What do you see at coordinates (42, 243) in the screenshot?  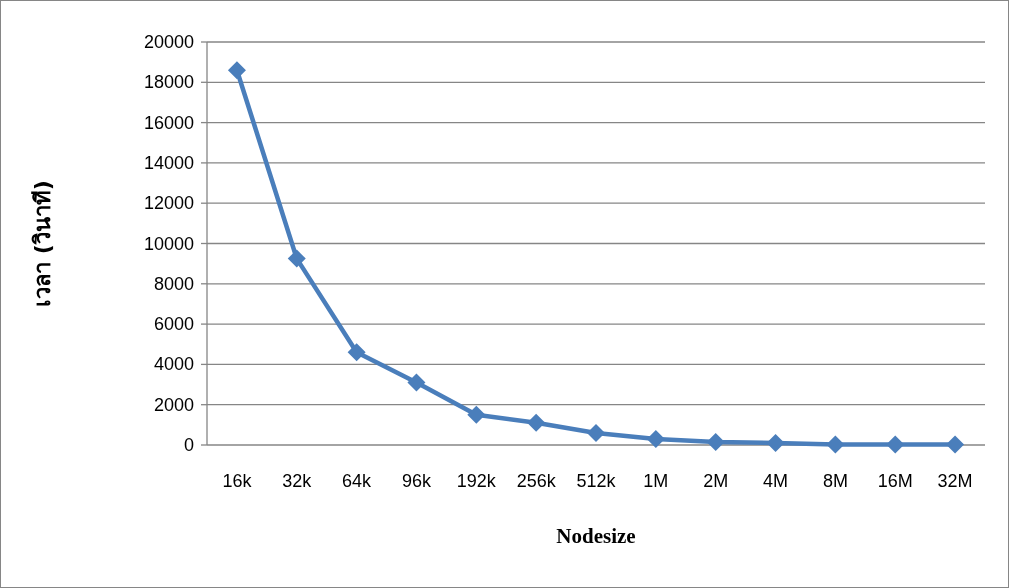 I see `y-axis-title: เวลา (วินาที)` at bounding box center [42, 243].